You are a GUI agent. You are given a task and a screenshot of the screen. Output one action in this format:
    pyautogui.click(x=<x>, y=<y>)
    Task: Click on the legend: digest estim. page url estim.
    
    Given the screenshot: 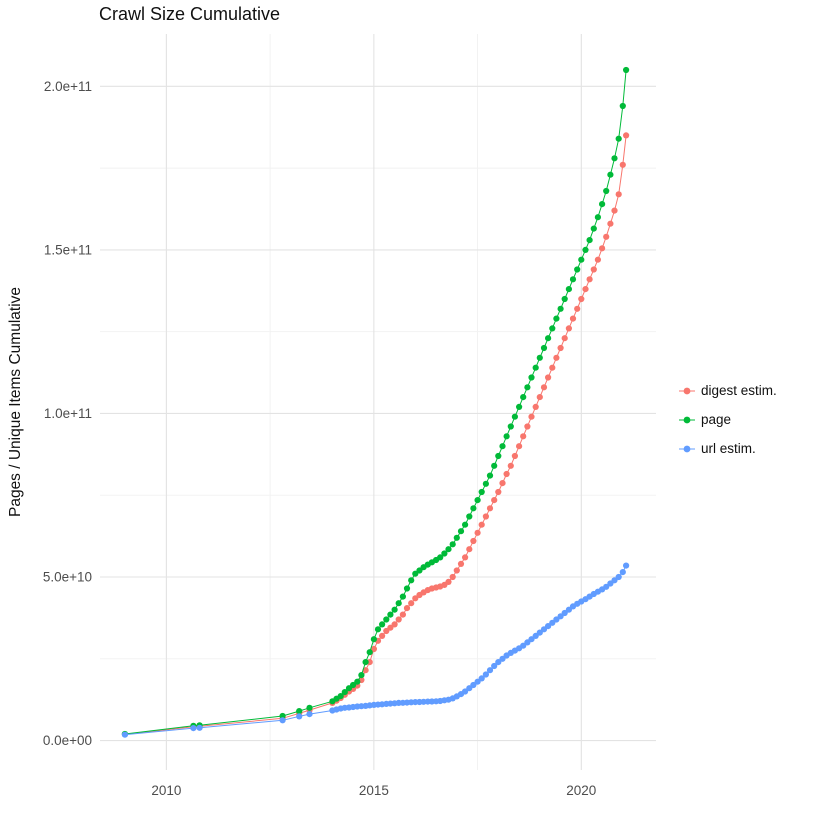 What is the action you would take?
    pyautogui.click(x=727, y=419)
    